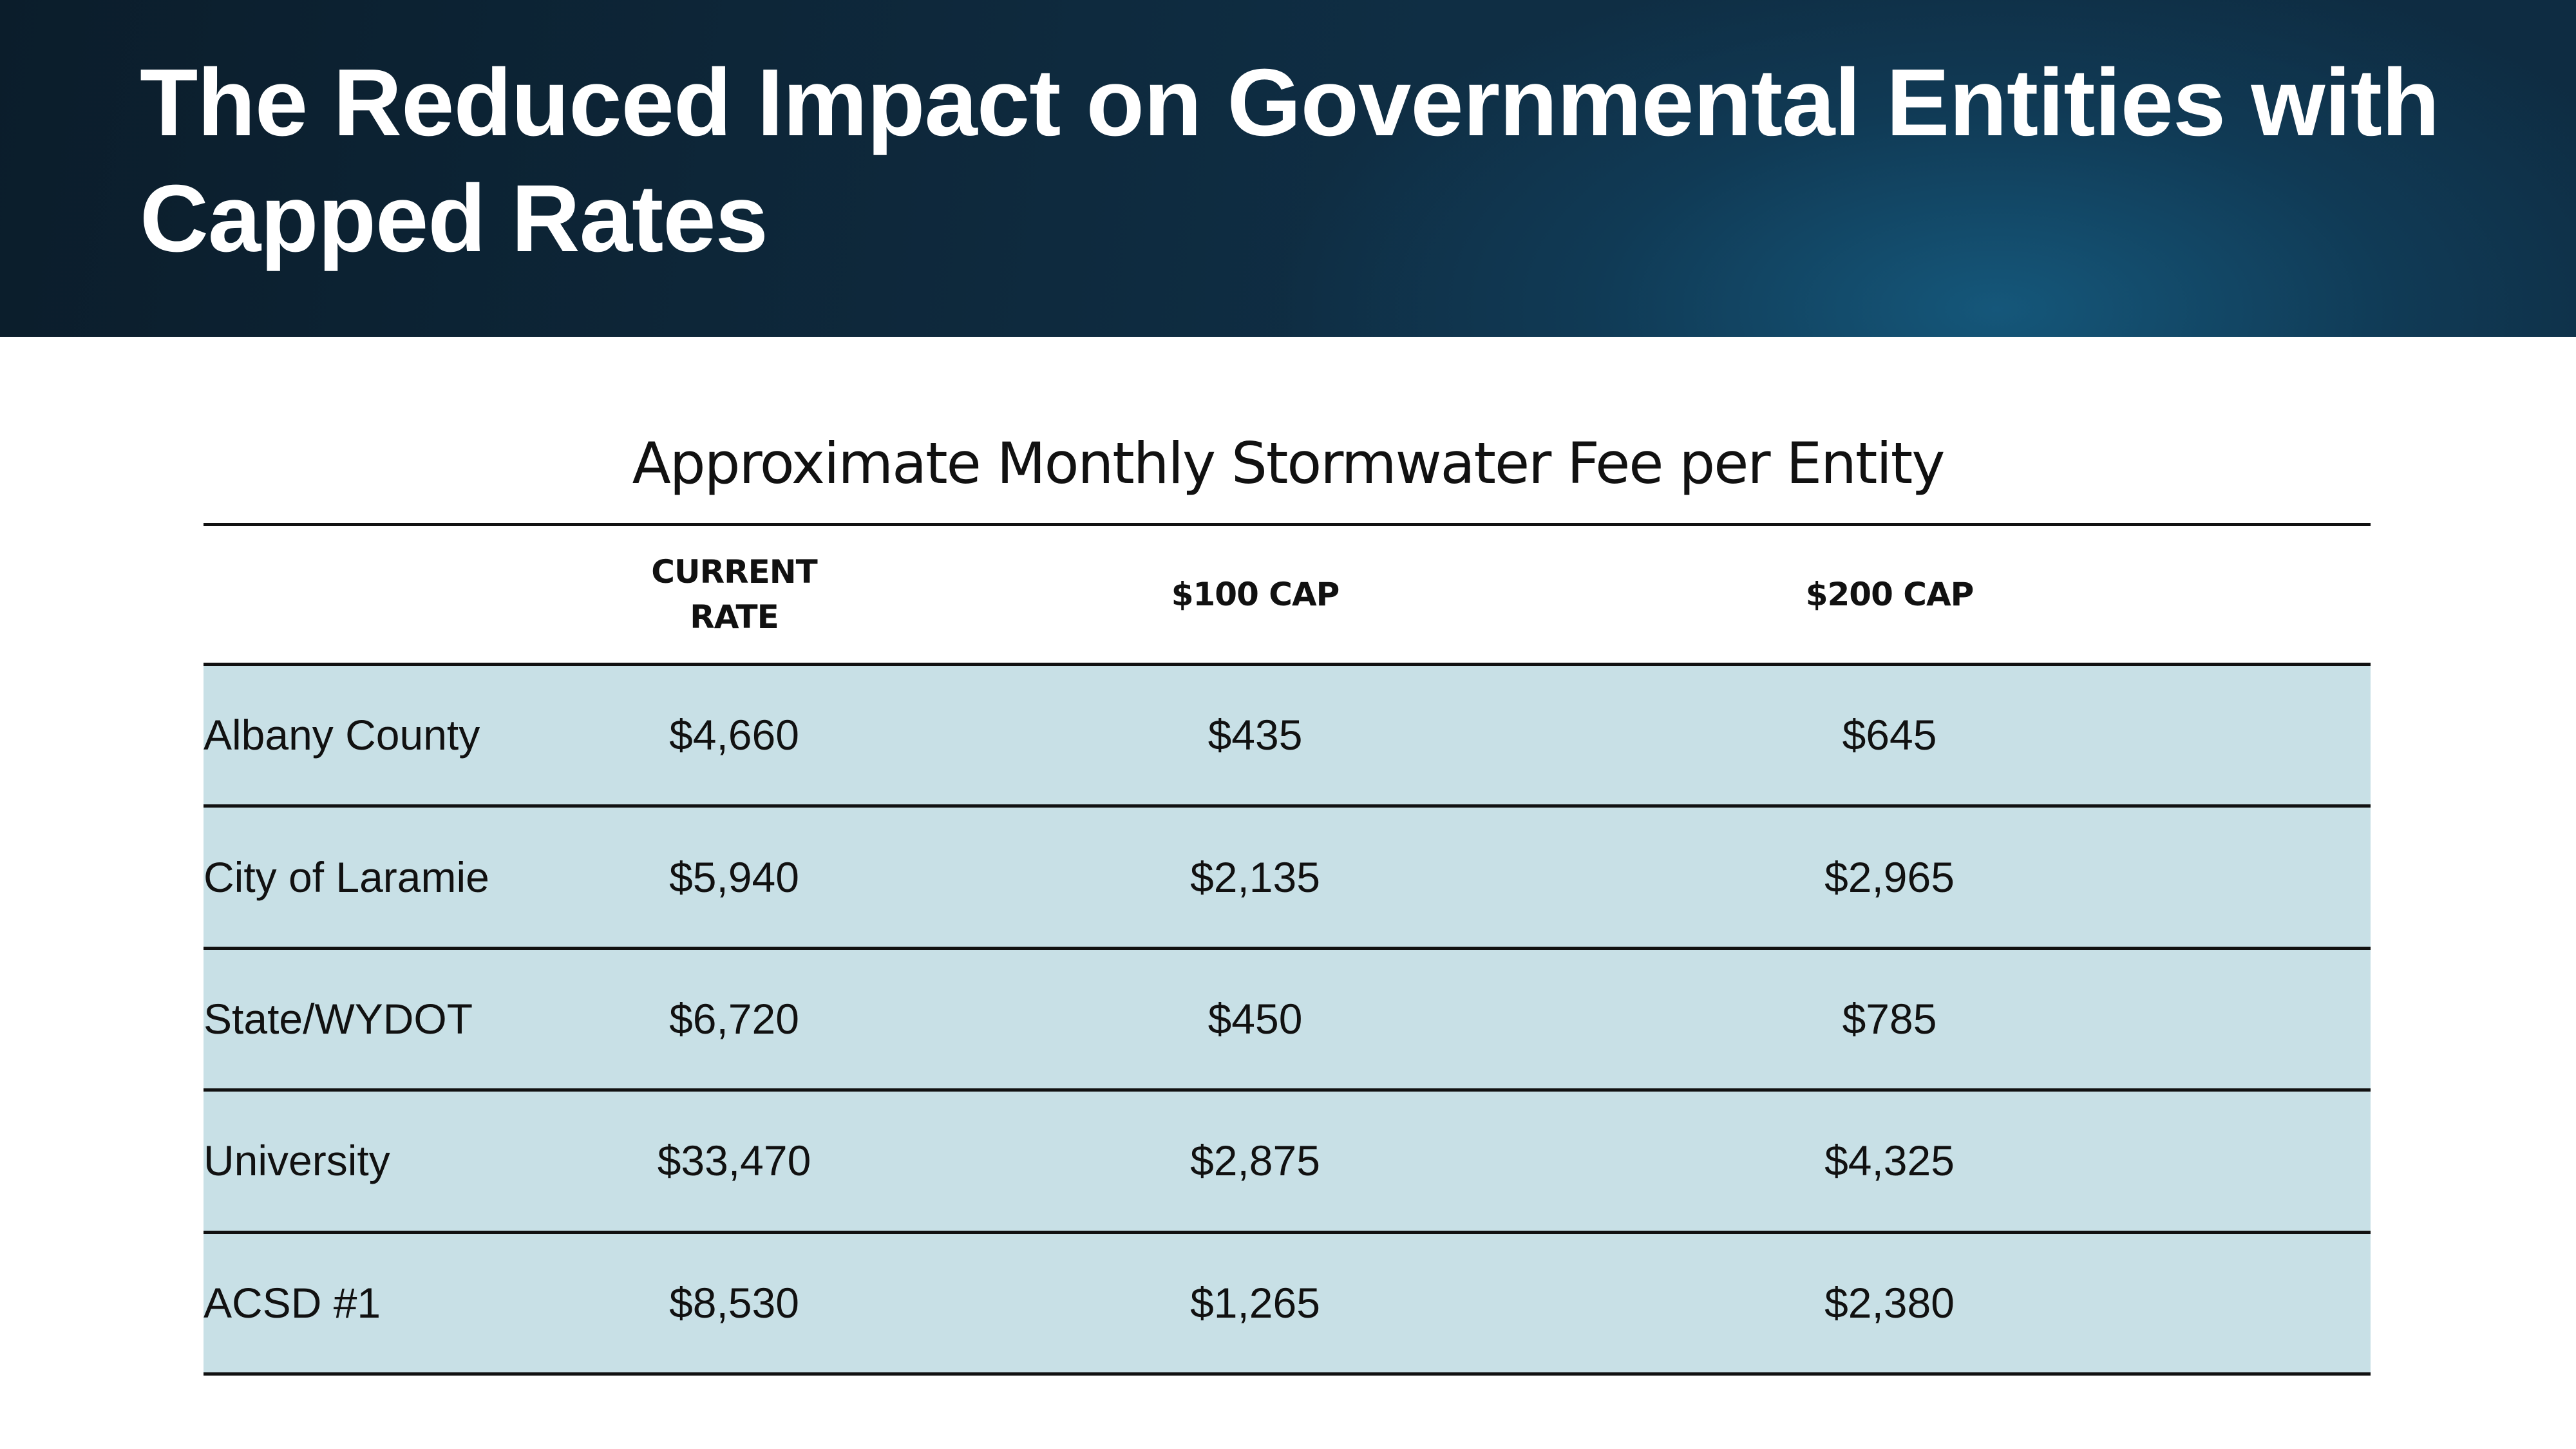  I want to click on table-cell: $4,325, so click(1890, 1161).